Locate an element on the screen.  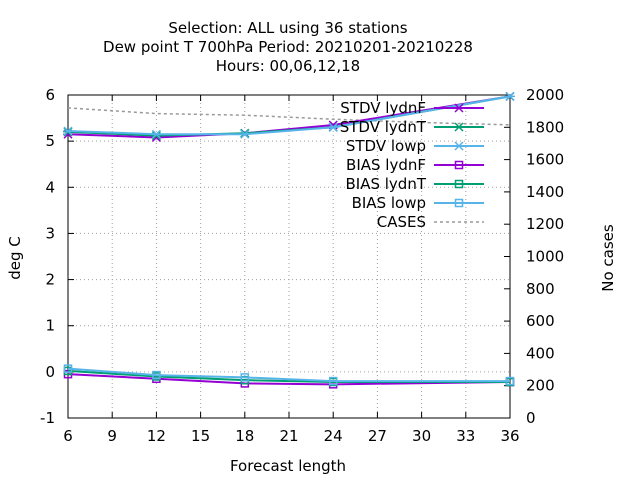
series-stdv-lowp is located at coordinates (289, 115).